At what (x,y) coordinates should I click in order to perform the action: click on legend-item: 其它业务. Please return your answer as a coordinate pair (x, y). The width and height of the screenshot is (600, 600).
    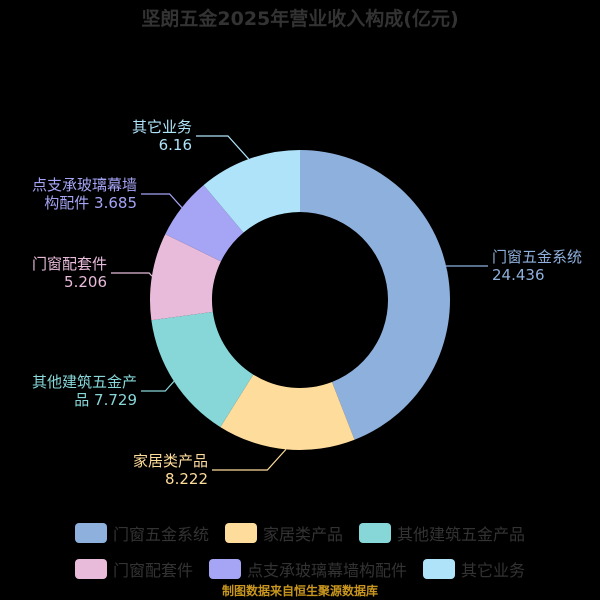
    Looking at the image, I should click on (474, 569).